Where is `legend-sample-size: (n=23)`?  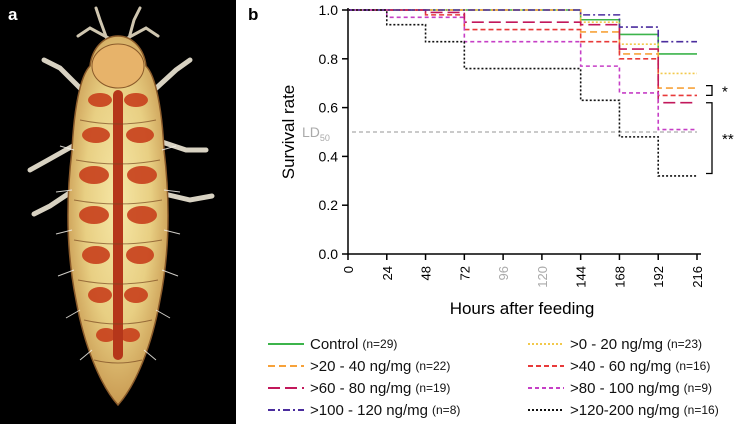
legend-sample-size: (n=23) is located at coordinates (684, 344).